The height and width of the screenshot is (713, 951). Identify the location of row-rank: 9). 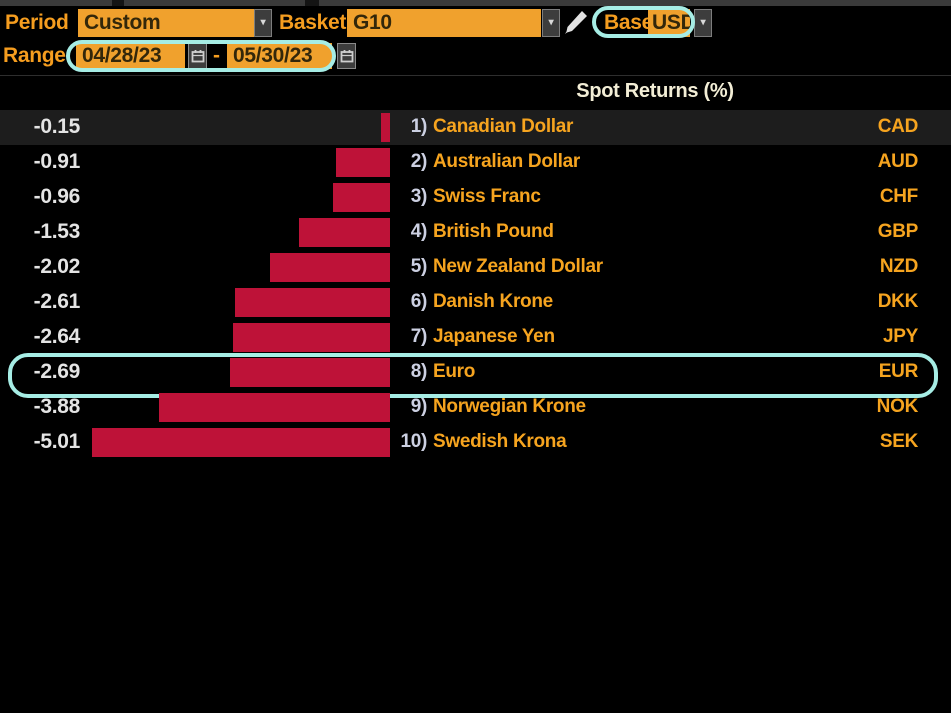
(419, 406).